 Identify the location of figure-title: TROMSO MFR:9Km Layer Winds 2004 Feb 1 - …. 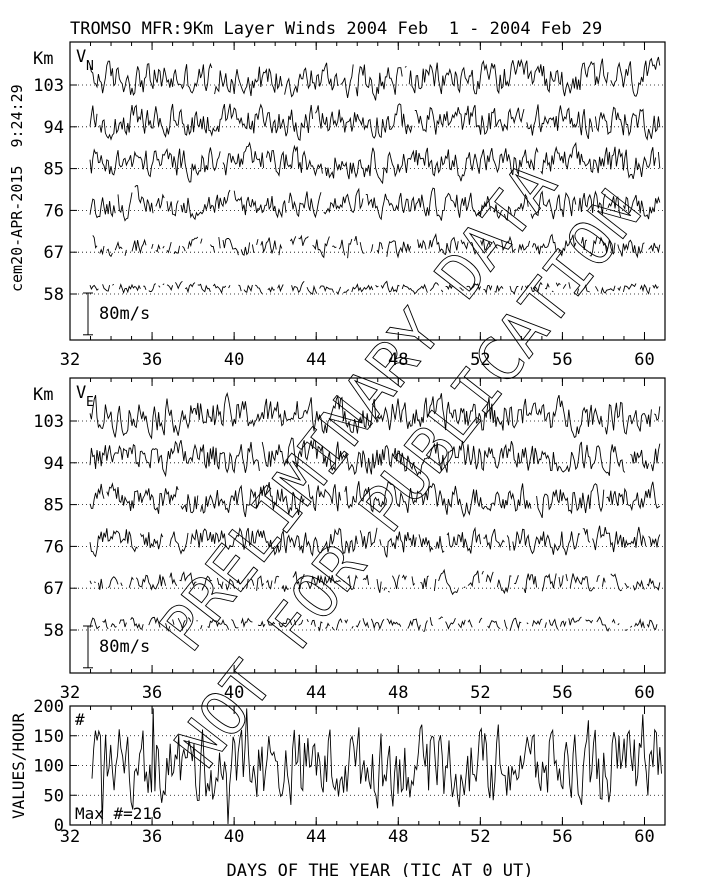
(336, 29).